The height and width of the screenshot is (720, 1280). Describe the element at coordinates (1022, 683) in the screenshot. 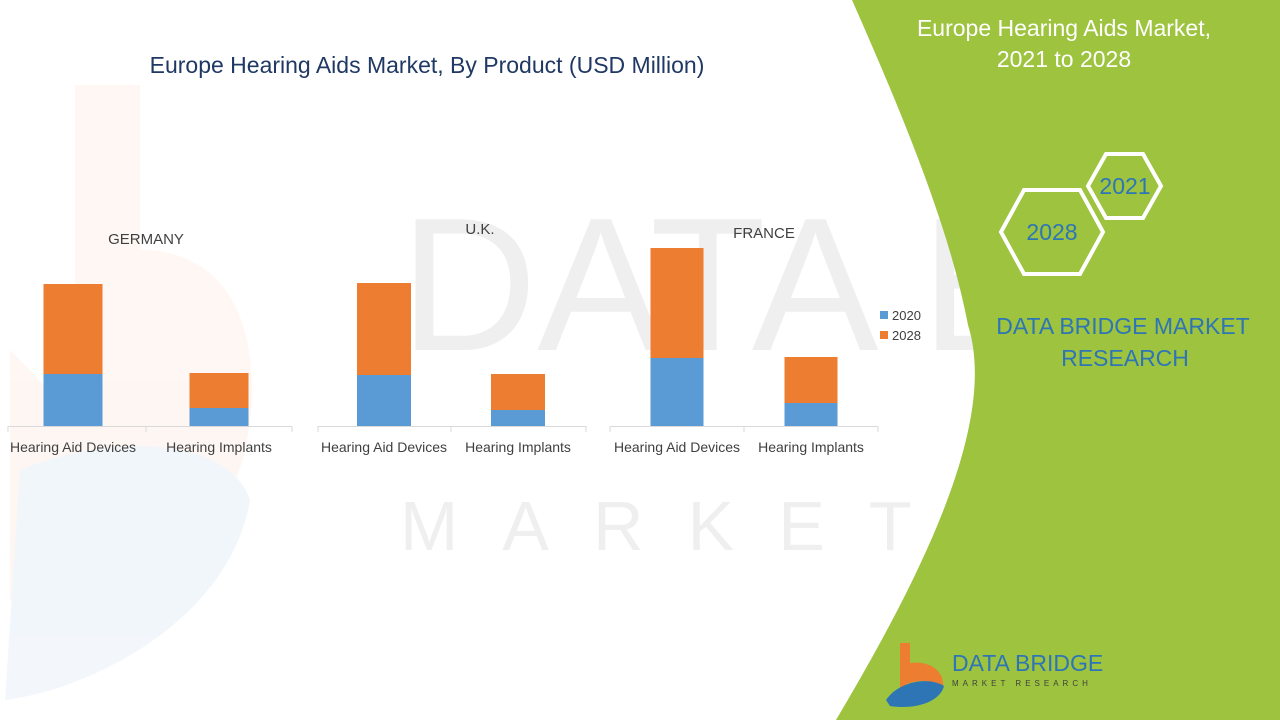

I see `logo-tagline: MARKET RESEARCH` at that location.